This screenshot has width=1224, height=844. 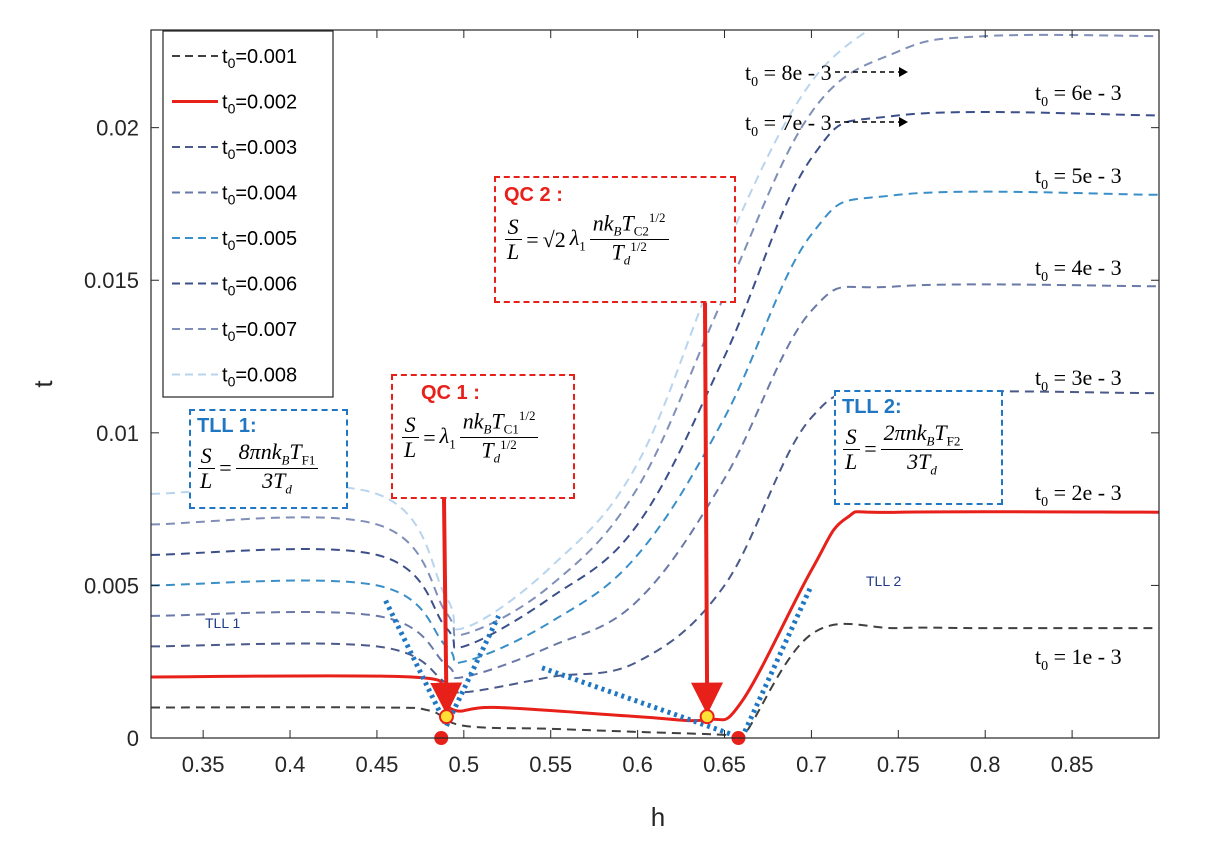 I want to click on x-tick-label: 0.85, so click(x=1072, y=764).